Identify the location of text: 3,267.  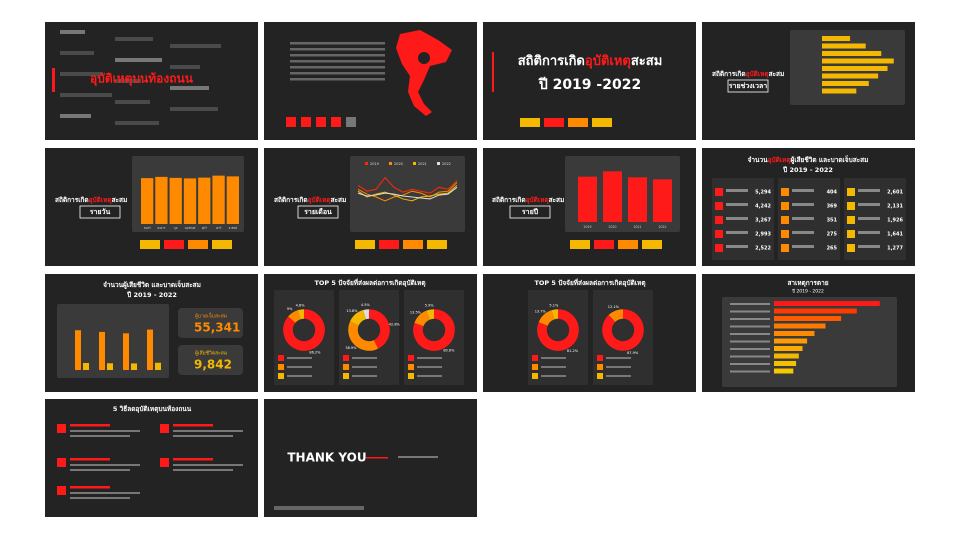
(763, 221).